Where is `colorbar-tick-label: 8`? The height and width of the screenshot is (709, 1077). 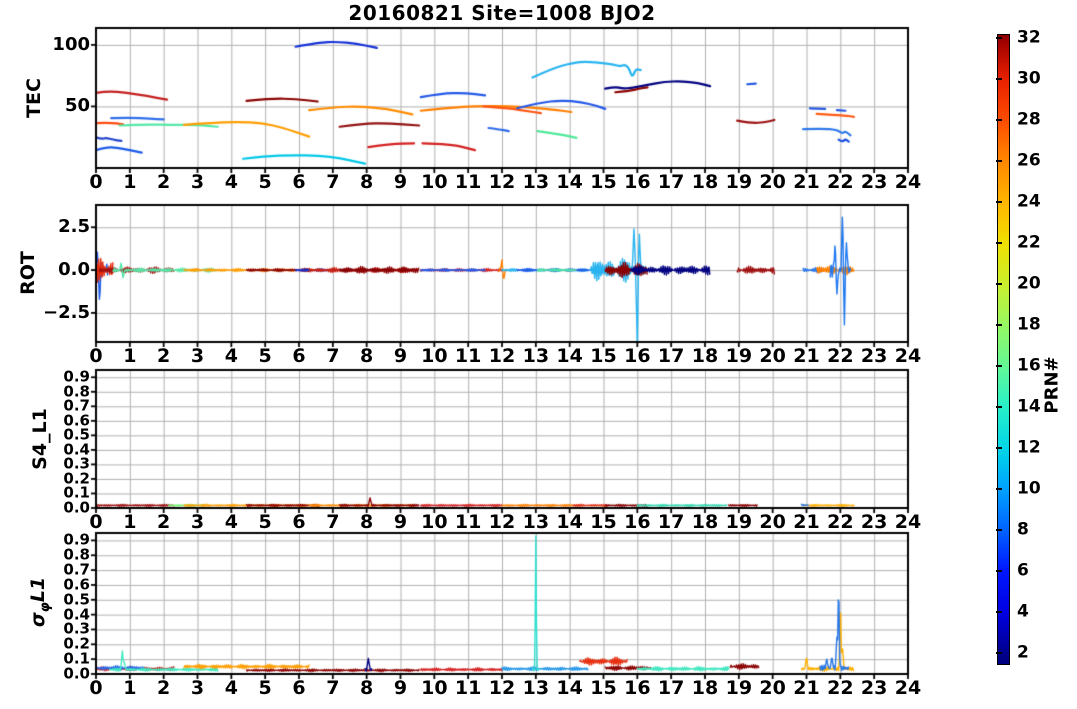
colorbar-tick-label: 8 is located at coordinates (1023, 529).